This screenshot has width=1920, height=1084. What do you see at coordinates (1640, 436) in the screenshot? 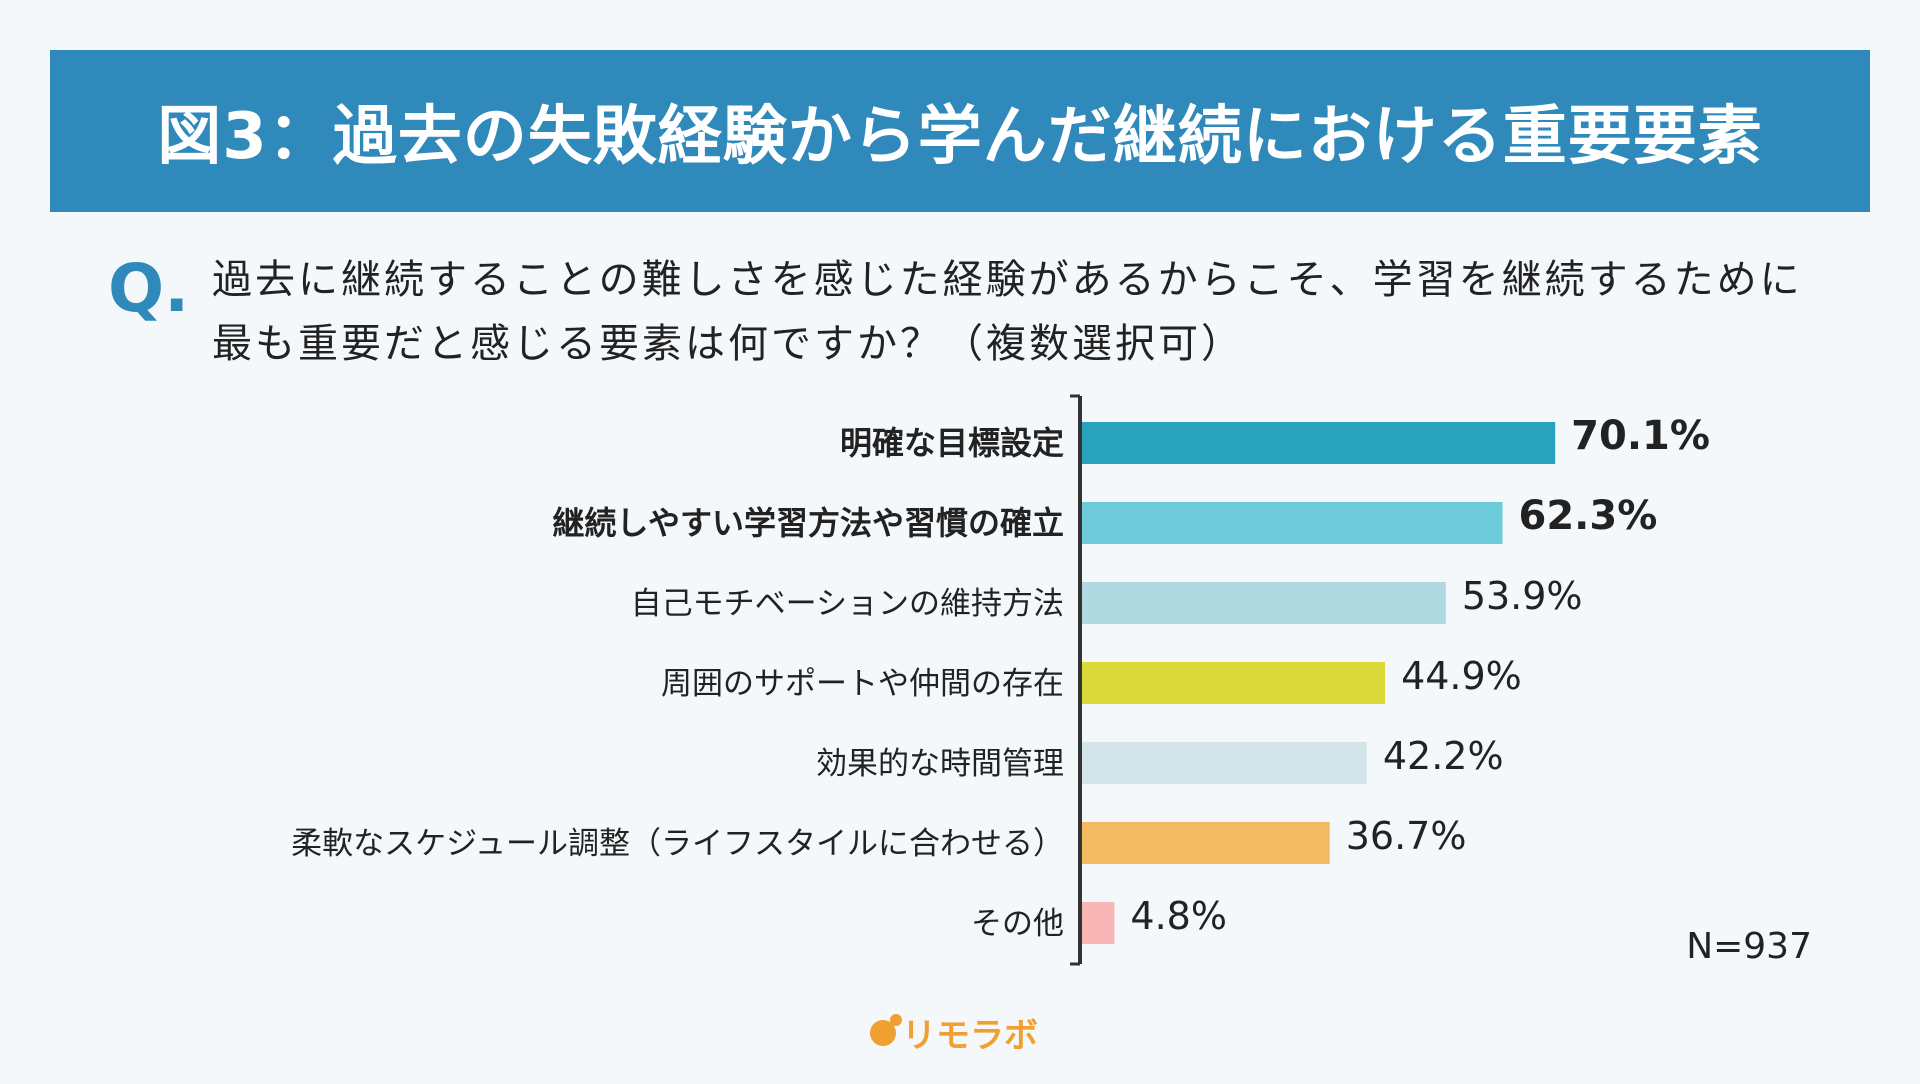
I see `value-label: 70.1%` at bounding box center [1640, 436].